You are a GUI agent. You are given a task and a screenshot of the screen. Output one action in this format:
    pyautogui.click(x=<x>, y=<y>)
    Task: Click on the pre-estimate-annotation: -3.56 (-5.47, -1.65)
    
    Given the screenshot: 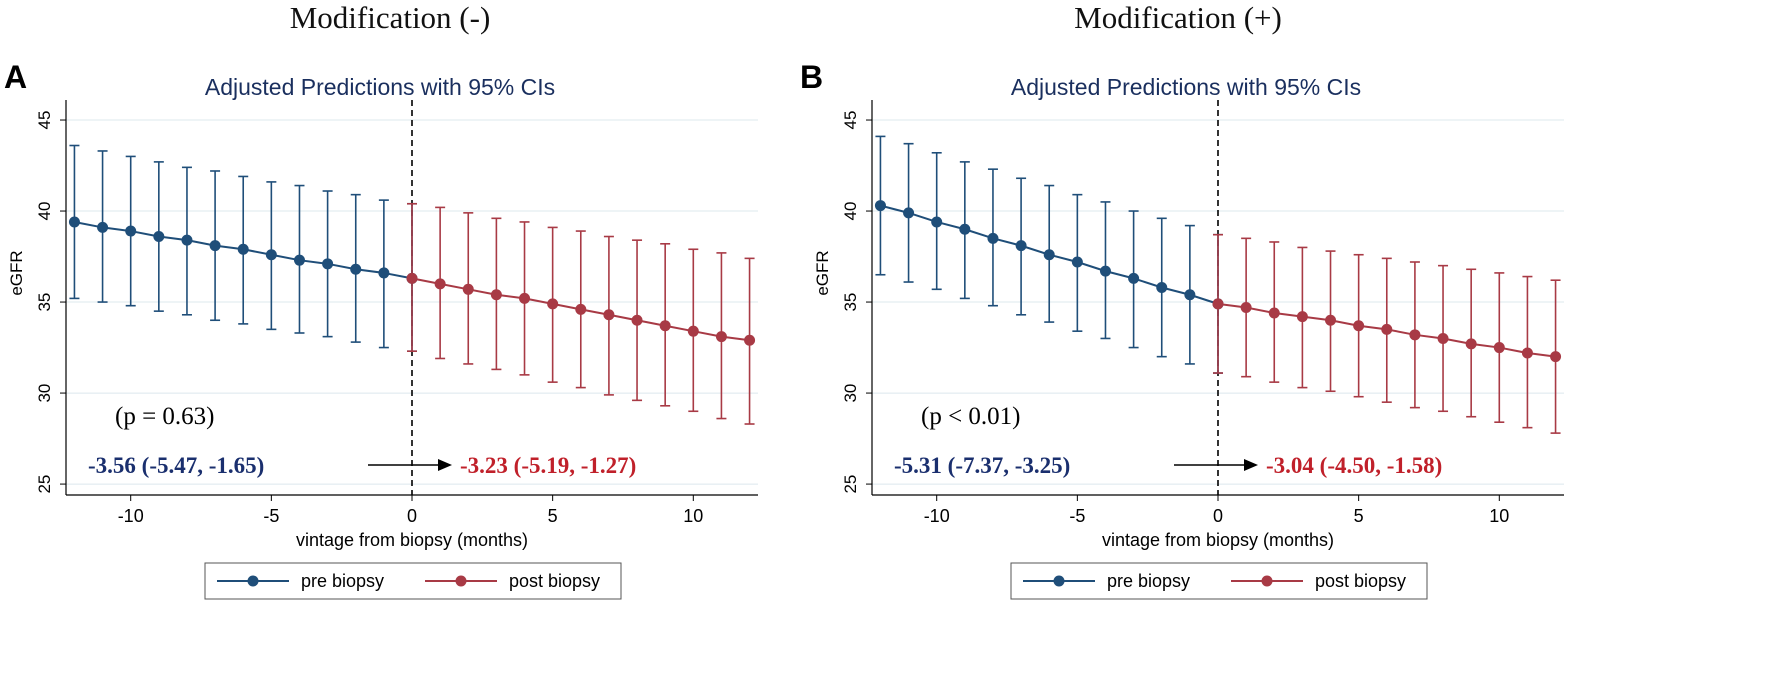 What is the action you would take?
    pyautogui.click(x=176, y=465)
    